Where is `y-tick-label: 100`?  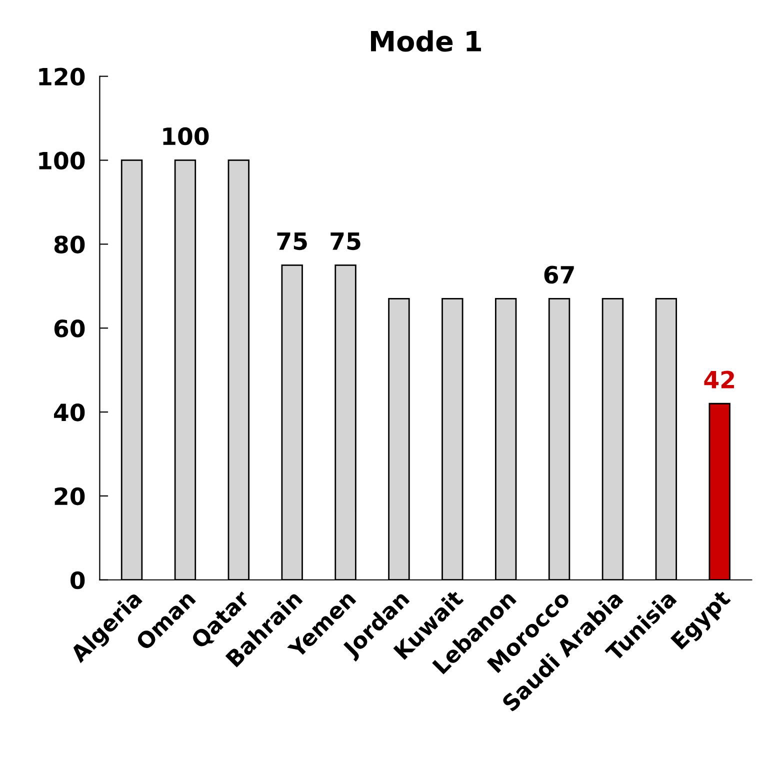
y-tick-label: 100 is located at coordinates (62, 161).